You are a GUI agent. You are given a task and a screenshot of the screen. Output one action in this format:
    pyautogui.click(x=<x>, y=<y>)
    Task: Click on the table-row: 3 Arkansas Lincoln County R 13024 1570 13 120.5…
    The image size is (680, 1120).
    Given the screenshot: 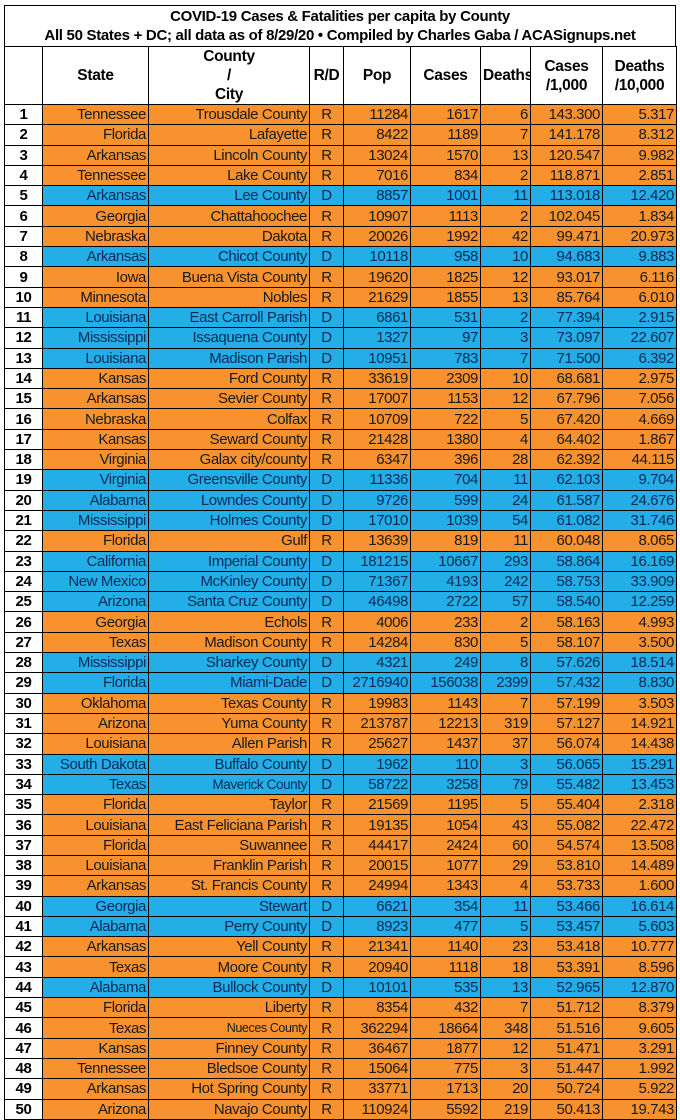 What is the action you would take?
    pyautogui.click(x=340, y=155)
    